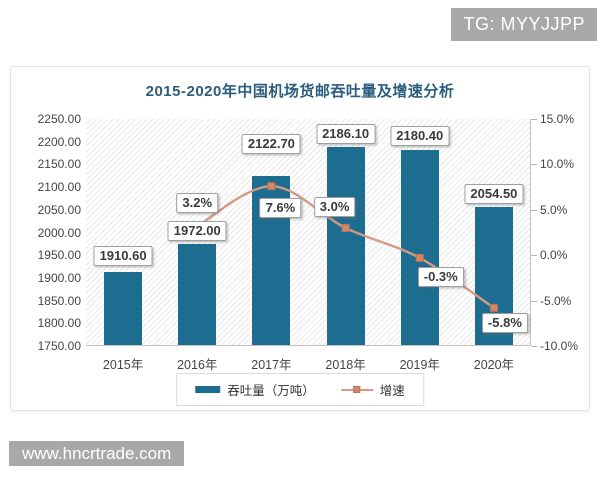 The width and height of the screenshot is (600, 480). I want to click on x-axis-label-2016: 2016年, so click(197, 365).